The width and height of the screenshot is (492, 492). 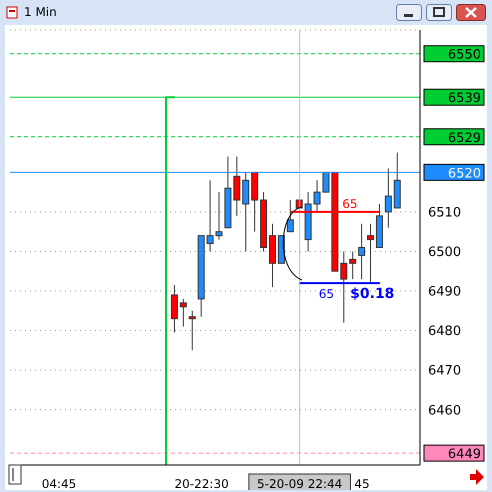 I want to click on x-tick-label: 5-20-09 22:44, so click(x=299, y=484).